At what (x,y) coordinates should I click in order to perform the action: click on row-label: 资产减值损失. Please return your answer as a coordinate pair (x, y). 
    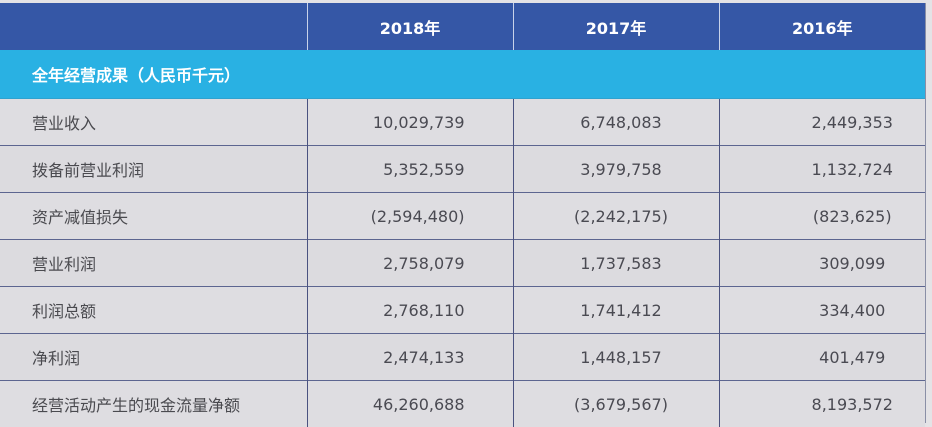
    Looking at the image, I should click on (153, 216).